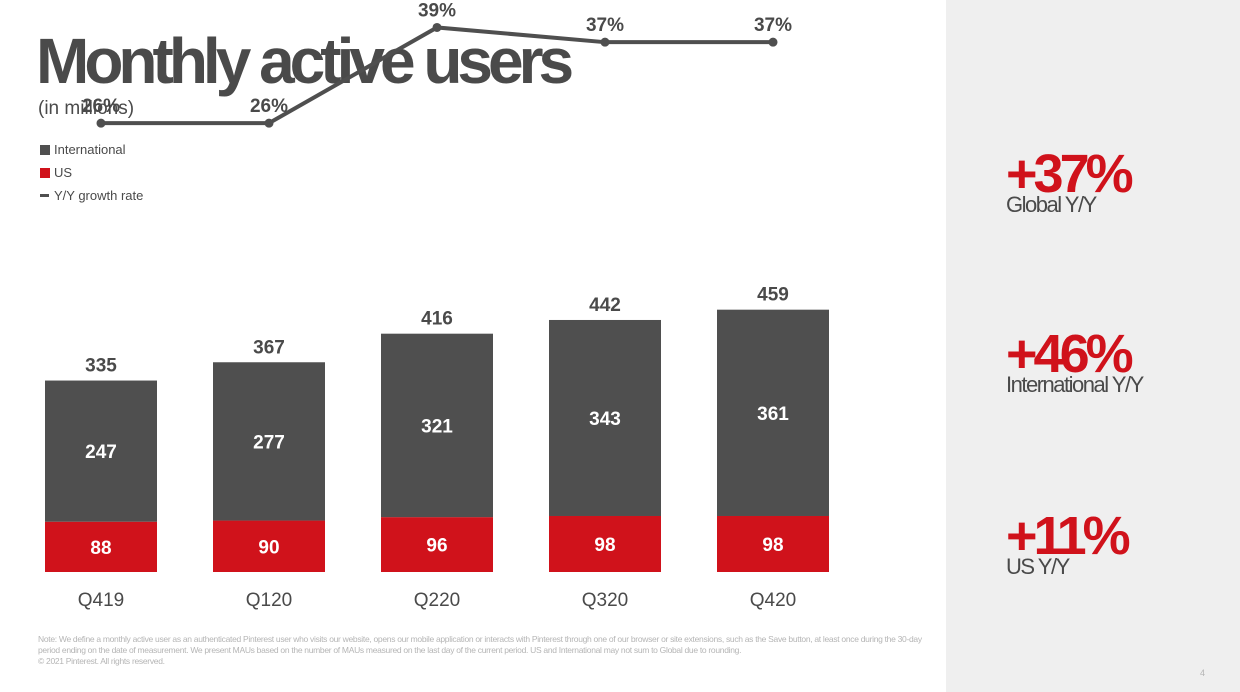  What do you see at coordinates (99, 195) in the screenshot?
I see `legend-label-growth: Y/Y growth rate` at bounding box center [99, 195].